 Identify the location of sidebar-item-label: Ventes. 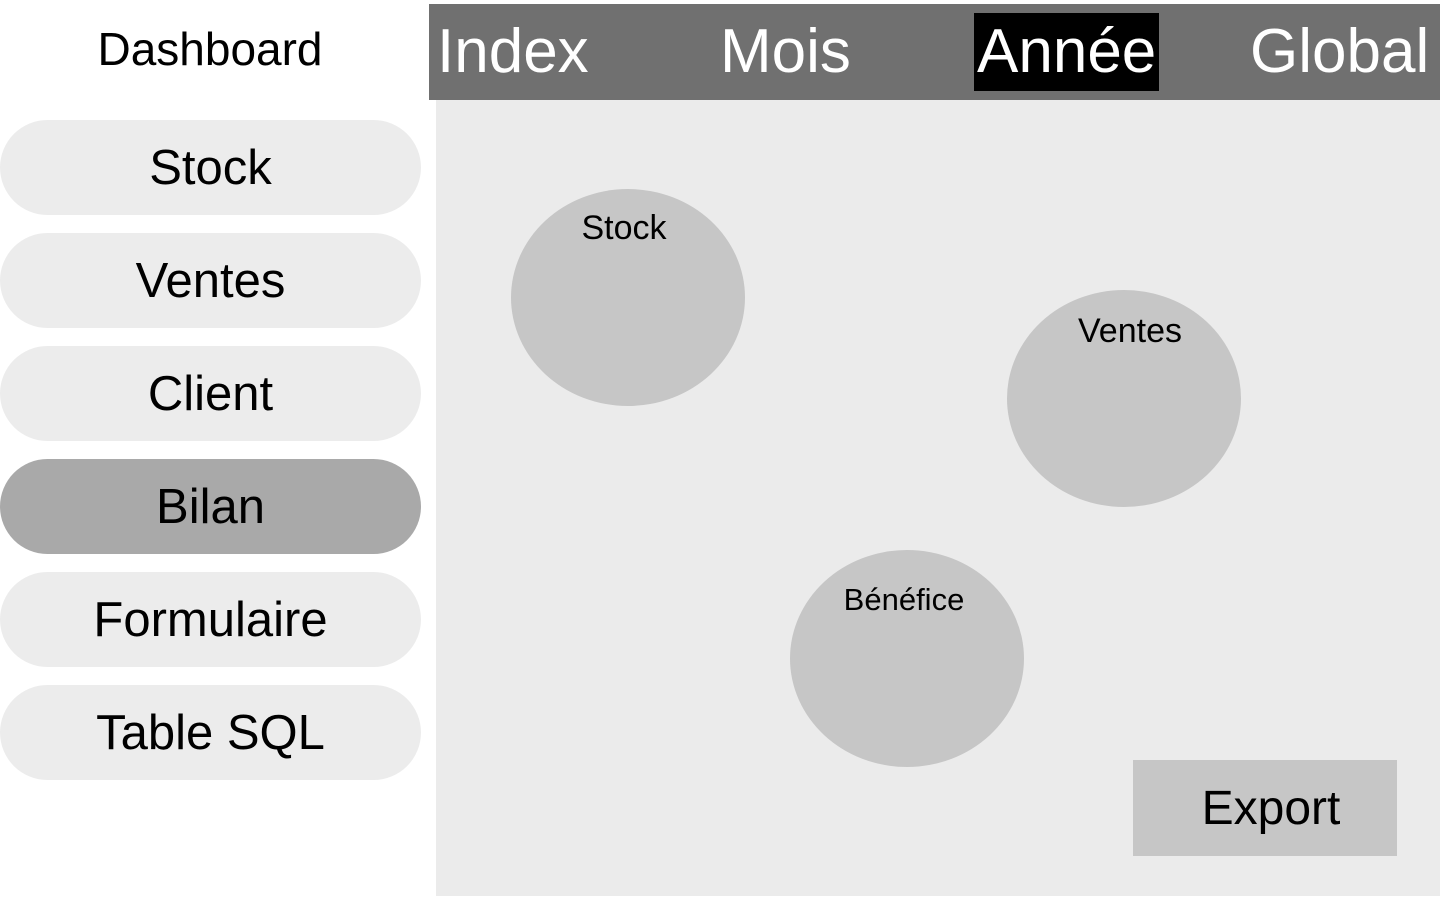
(210, 280).